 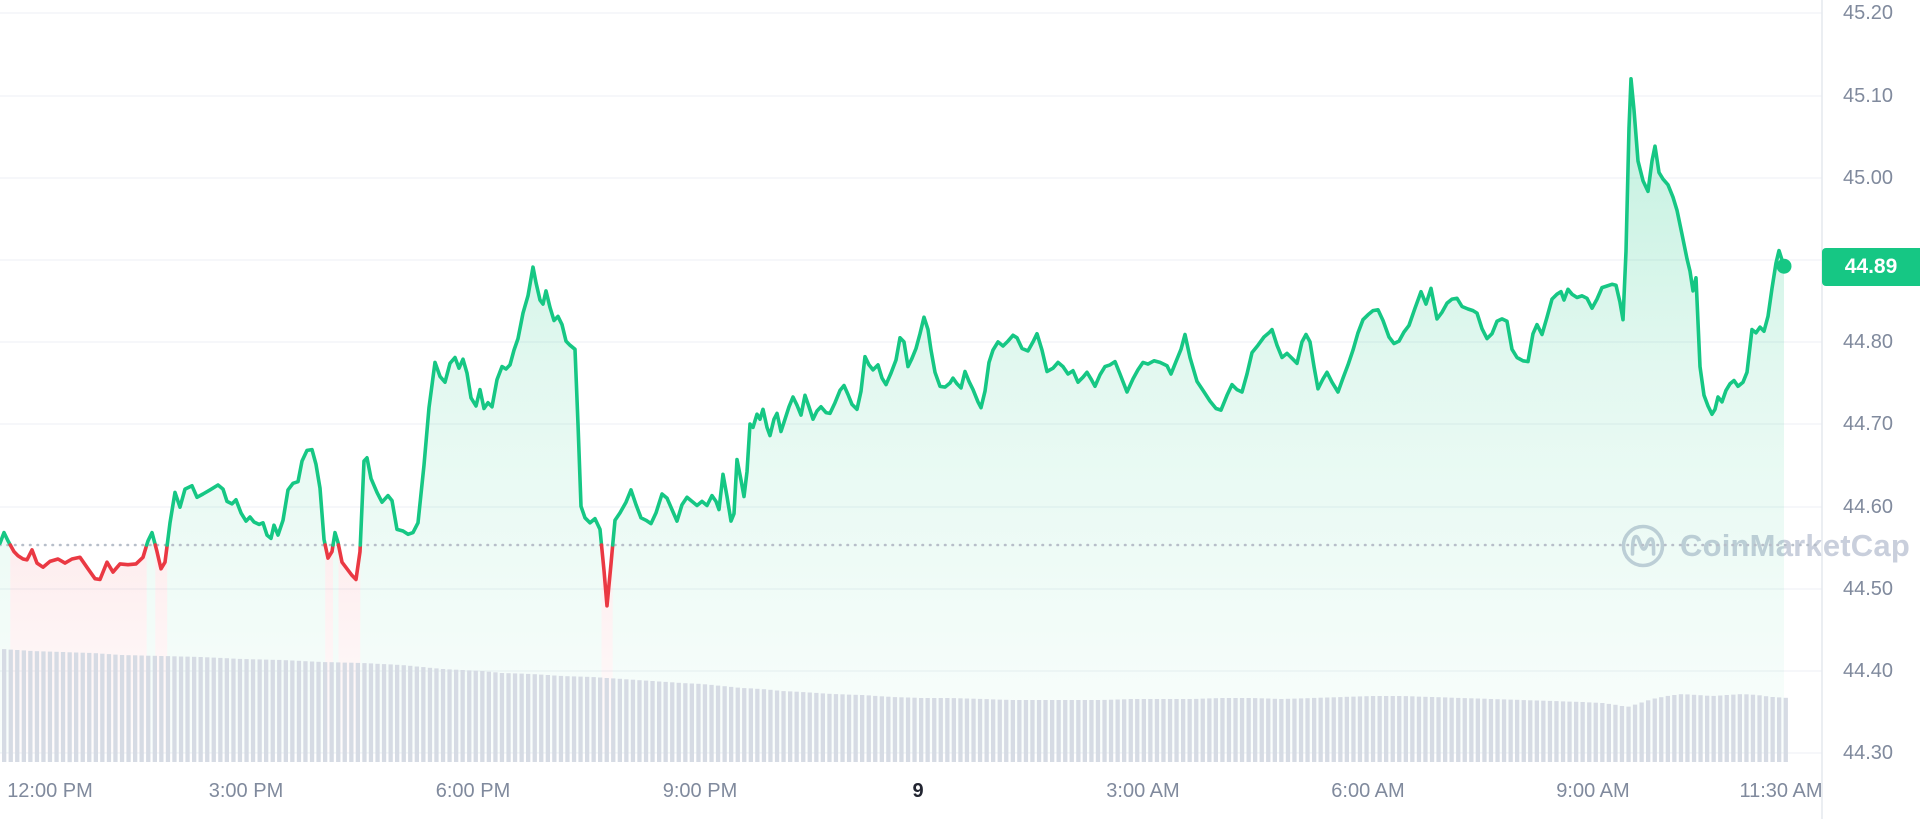 What do you see at coordinates (1367, 791) in the screenshot?
I see `x-axis-label: 6:00 AM` at bounding box center [1367, 791].